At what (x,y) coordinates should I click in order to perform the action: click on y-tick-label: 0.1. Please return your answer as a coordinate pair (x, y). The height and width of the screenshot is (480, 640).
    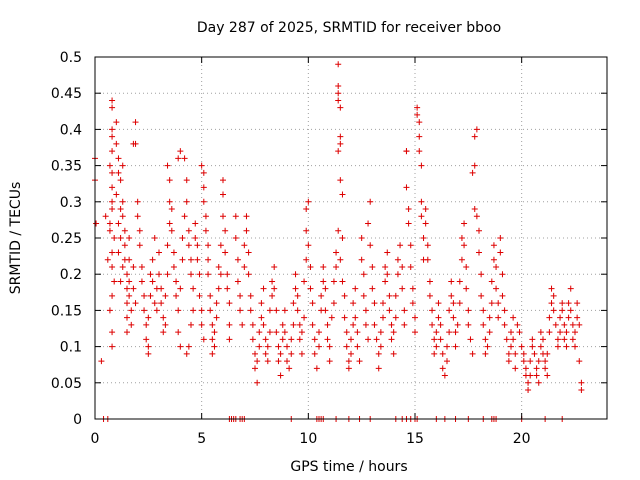
    Looking at the image, I should click on (71, 348).